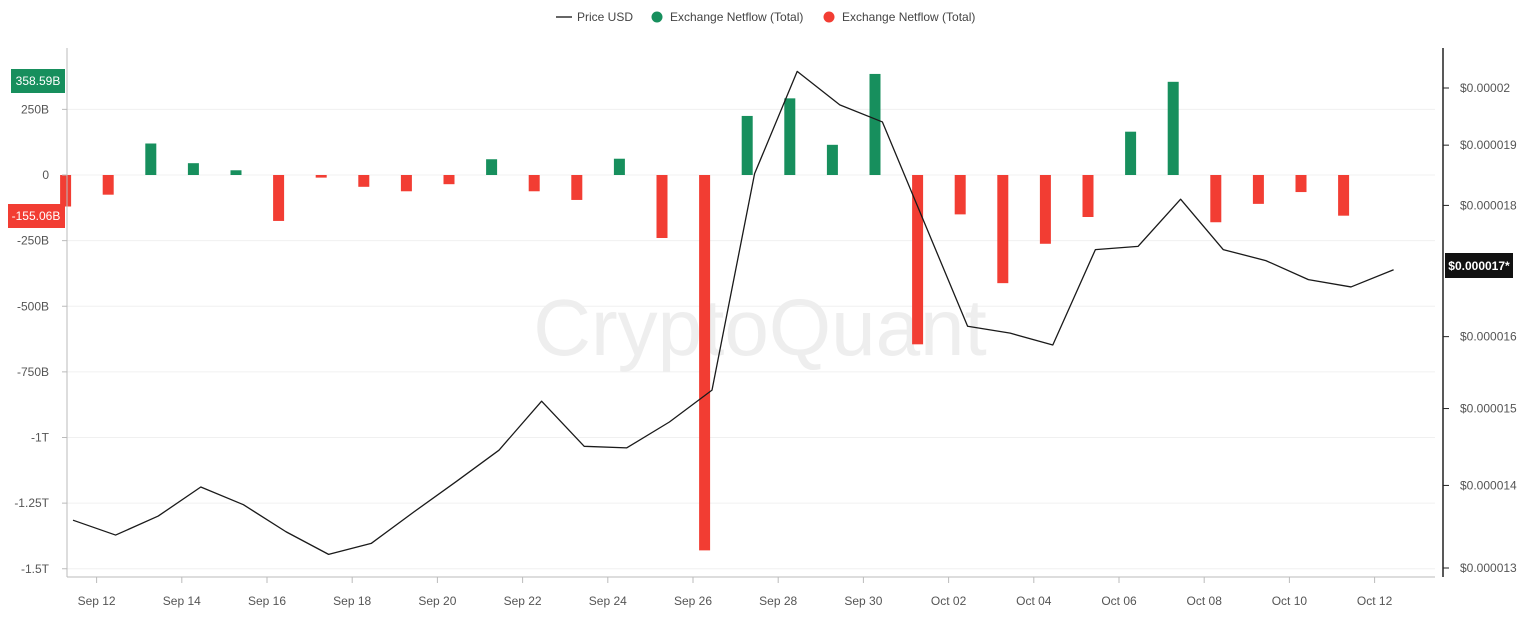  Describe the element at coordinates (829, 17) in the screenshot. I see `legend-outflow-swatch` at that location.